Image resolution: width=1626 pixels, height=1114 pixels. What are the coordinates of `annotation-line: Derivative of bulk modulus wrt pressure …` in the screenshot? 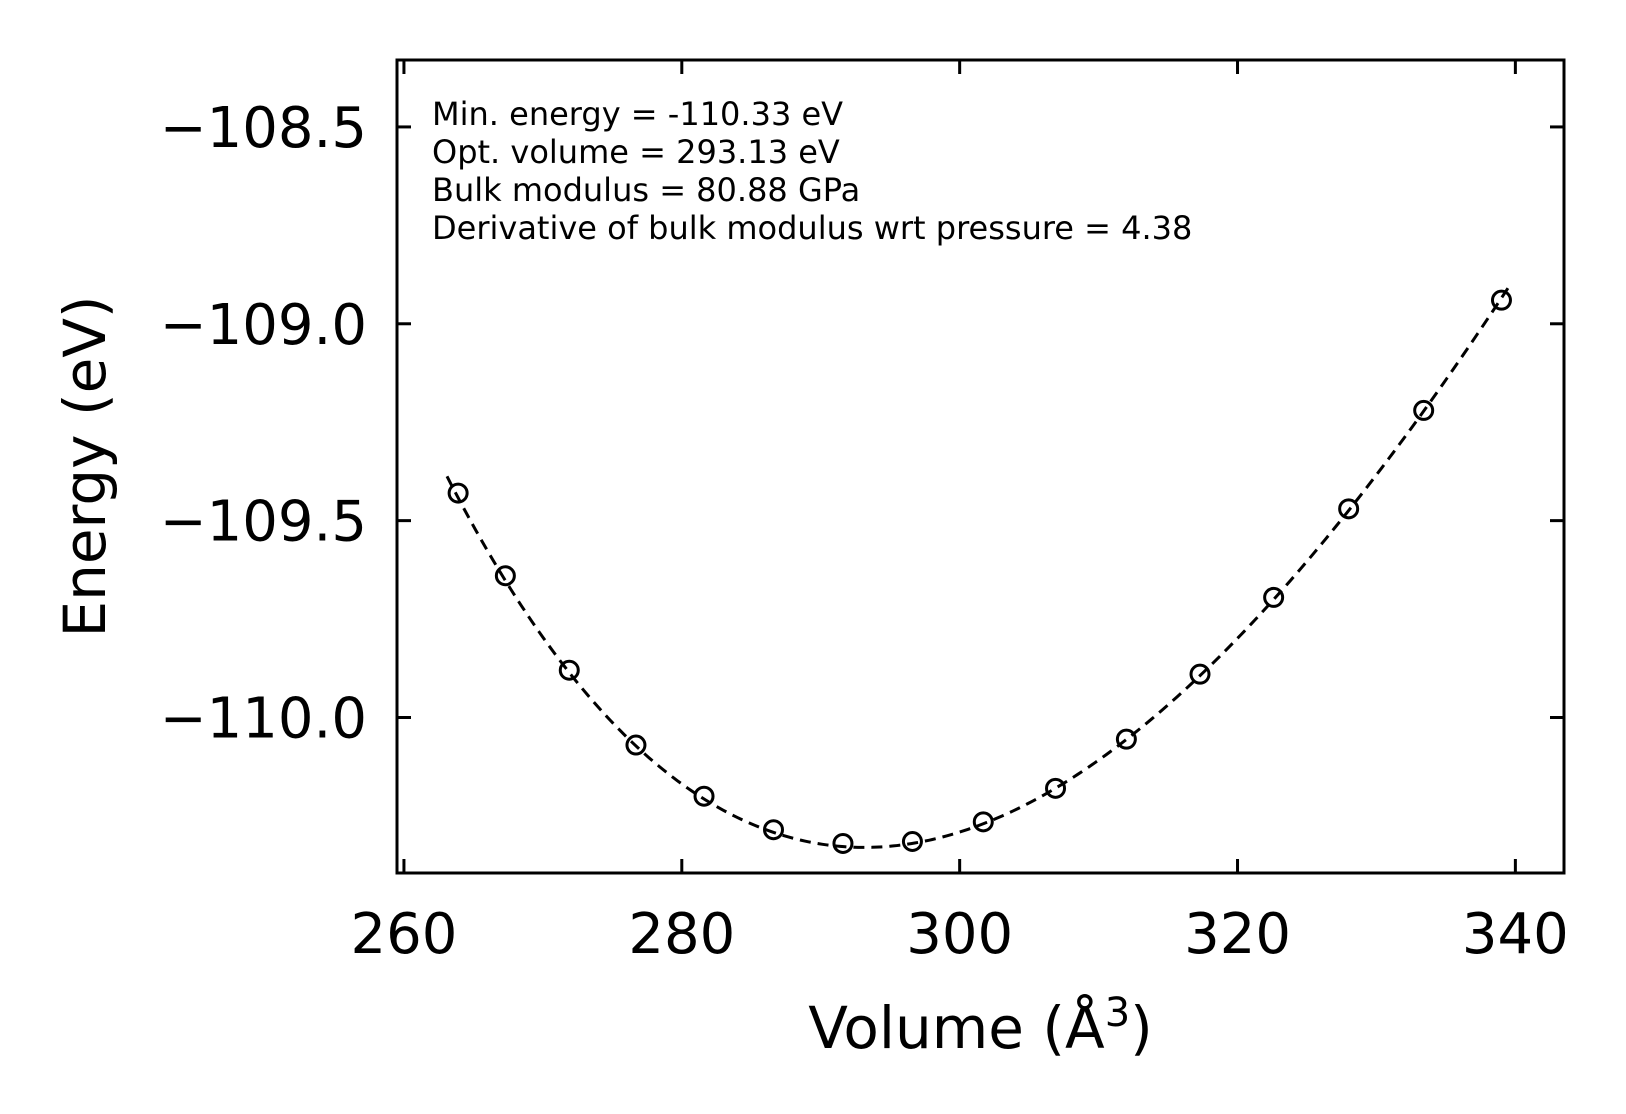 It's located at (812, 228).